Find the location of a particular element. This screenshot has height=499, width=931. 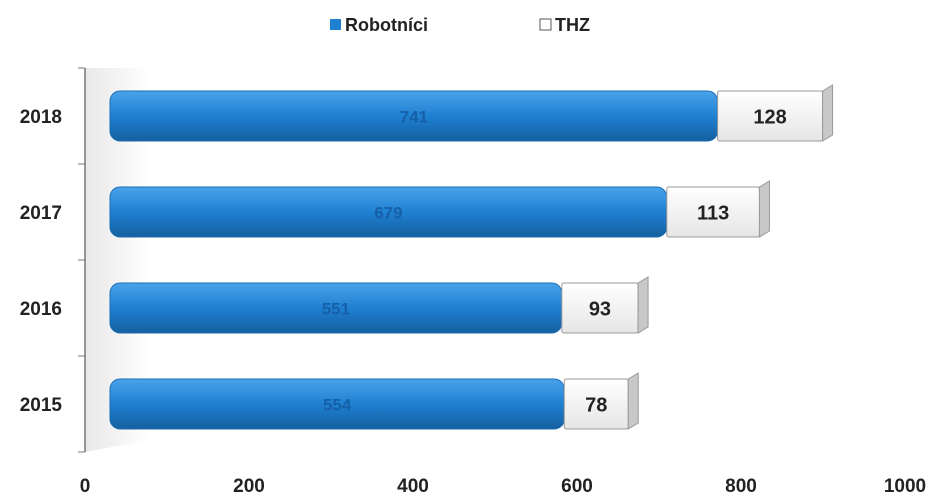

data-label: 128 is located at coordinates (769, 117).